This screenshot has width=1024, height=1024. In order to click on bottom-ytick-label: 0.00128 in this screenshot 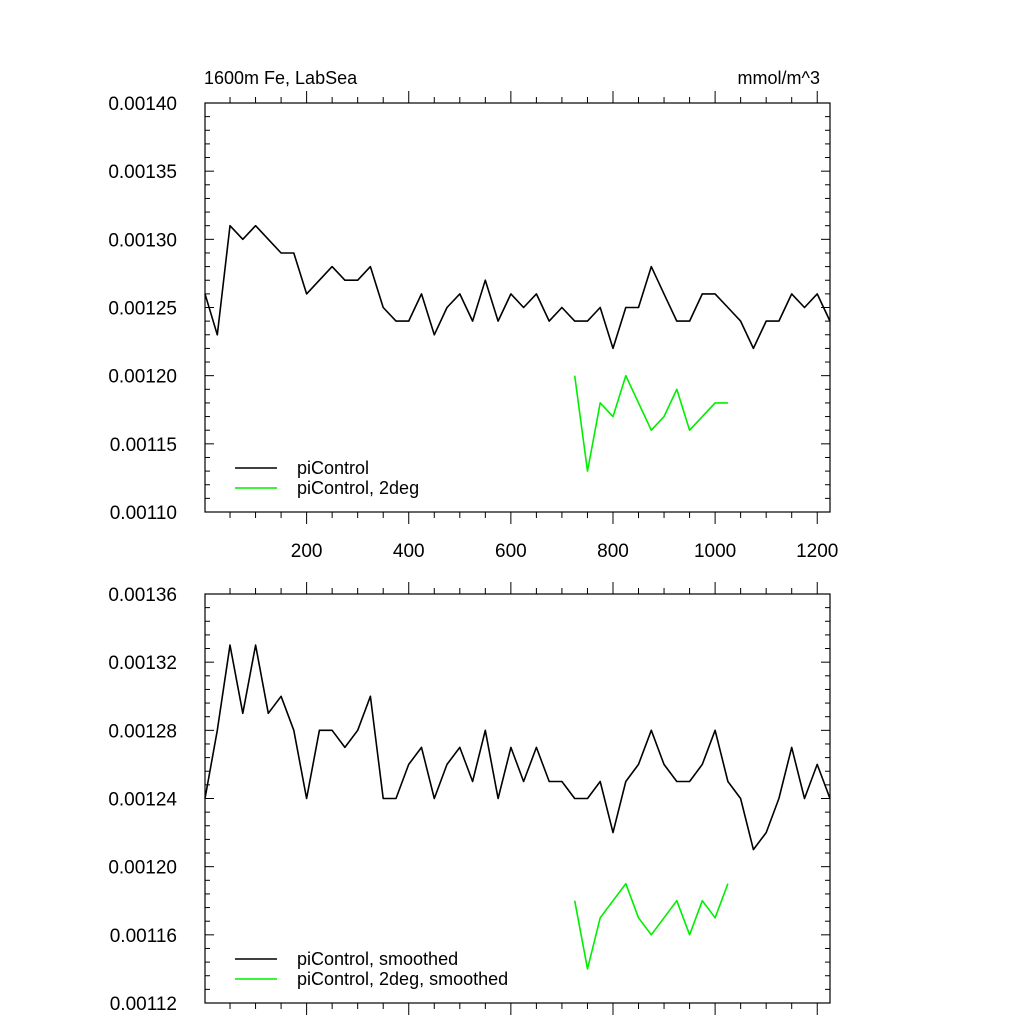, I will do `click(142, 731)`.